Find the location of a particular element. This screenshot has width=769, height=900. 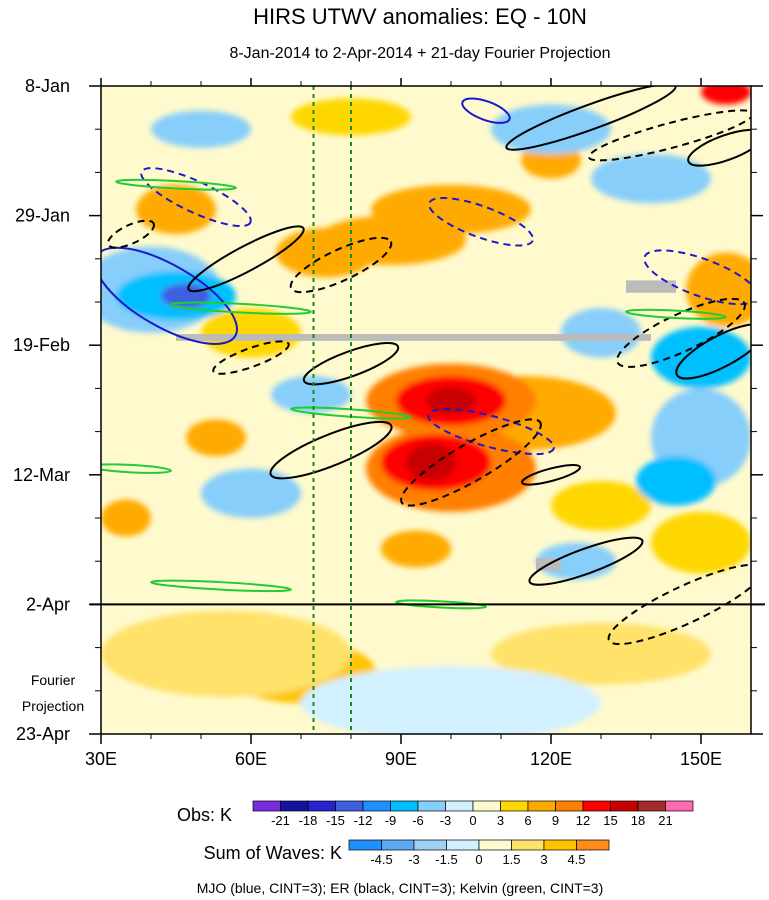

obs-colorbar: -21 -18 -15 -12 -9 -6 -3 0 3 6 9 12 15 18 21 is located at coordinates (473, 814).